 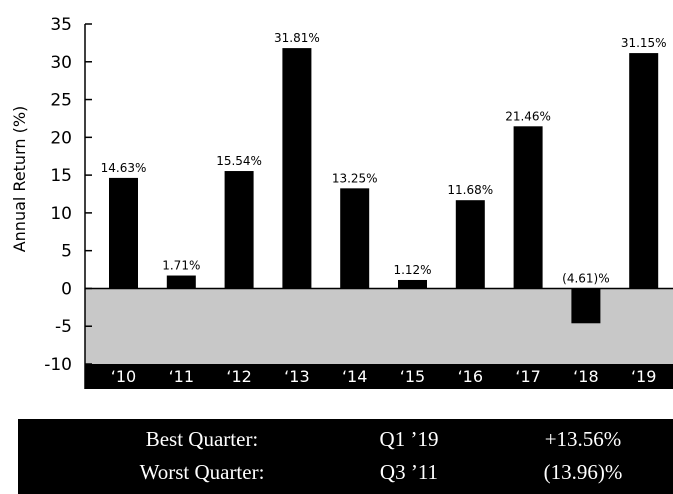 What do you see at coordinates (583, 472) in the screenshot?
I see `worst-quarter-value: (13.96)%` at bounding box center [583, 472].